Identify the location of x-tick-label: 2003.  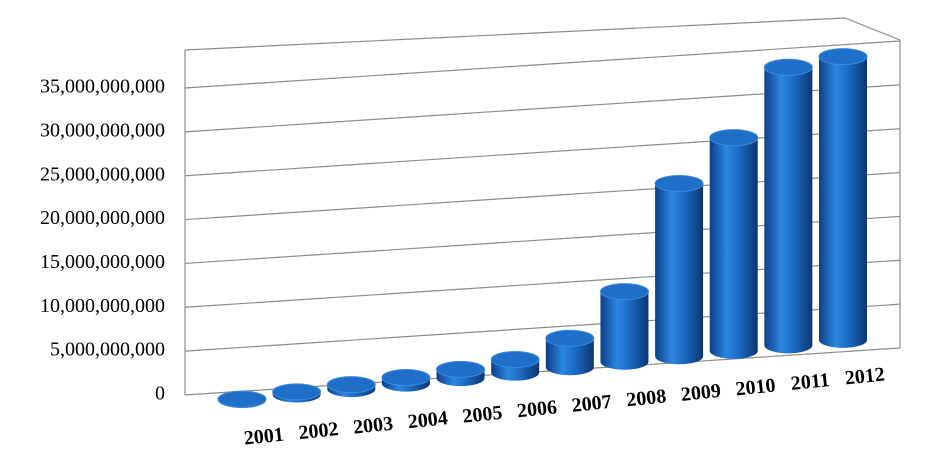
(373, 426).